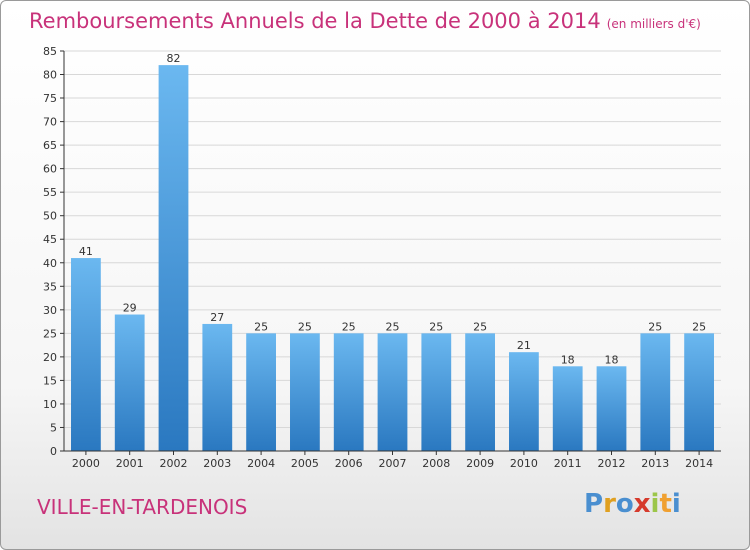 The image size is (750, 550). Describe the element at coordinates (50, 122) in the screenshot. I see `y-tick-label: 70` at that location.